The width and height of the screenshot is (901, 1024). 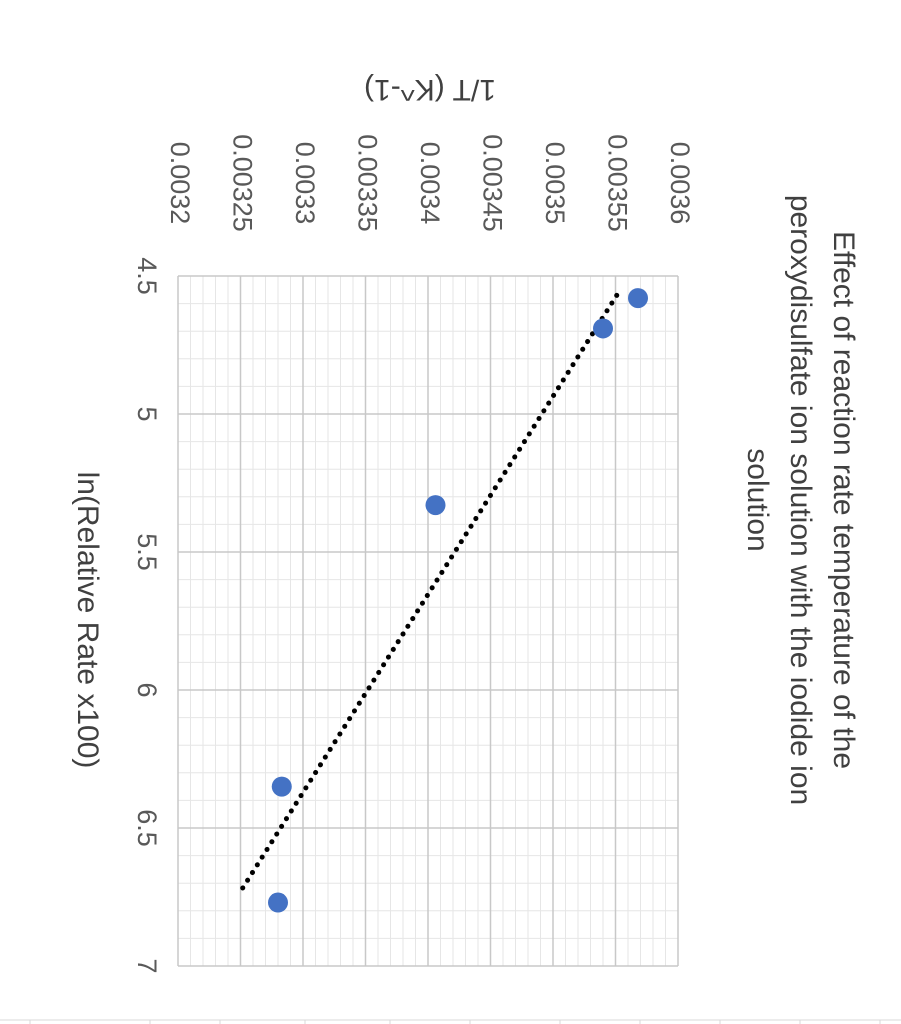 What do you see at coordinates (147, 413) in the screenshot?
I see `x-tick-label: 5` at bounding box center [147, 413].